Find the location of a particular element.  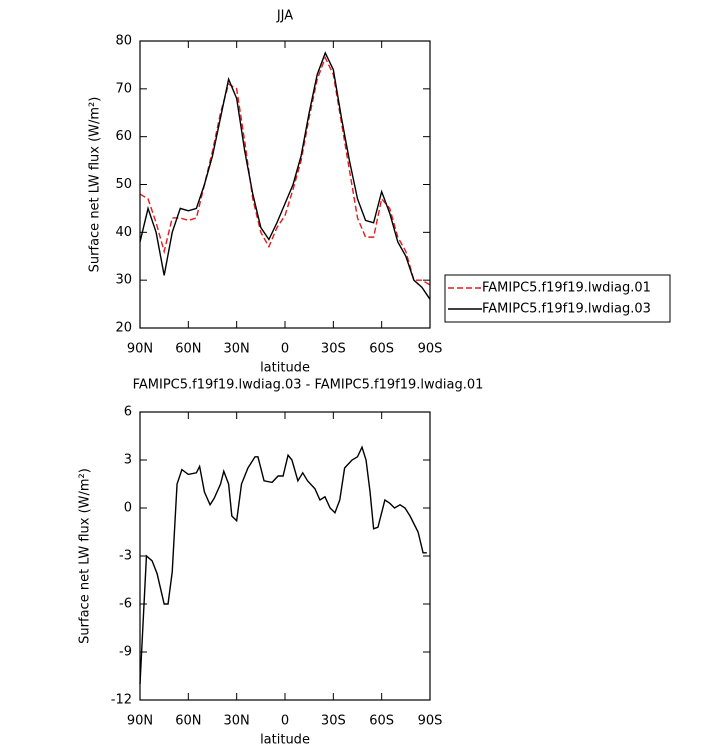

y-tick-label: 40 is located at coordinates (123, 232).